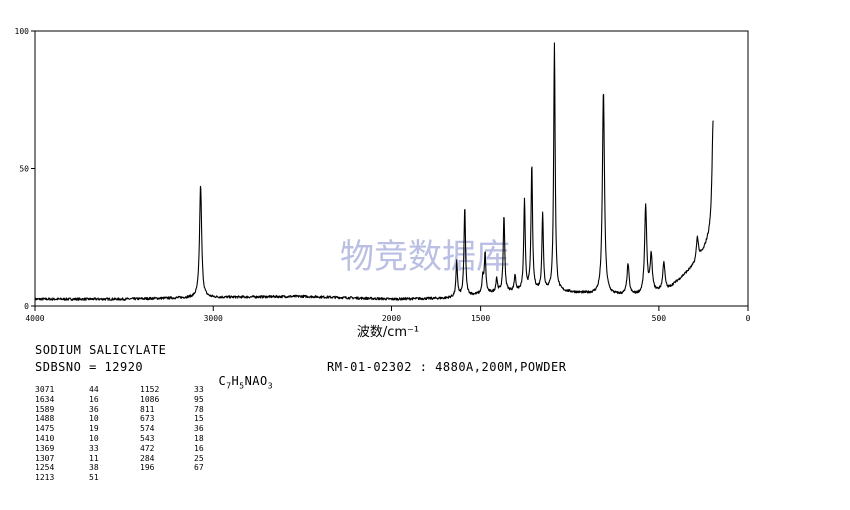 The width and height of the screenshot is (850, 510). Describe the element at coordinates (45, 468) in the screenshot. I see `peak-wavenumber: 1254` at that location.